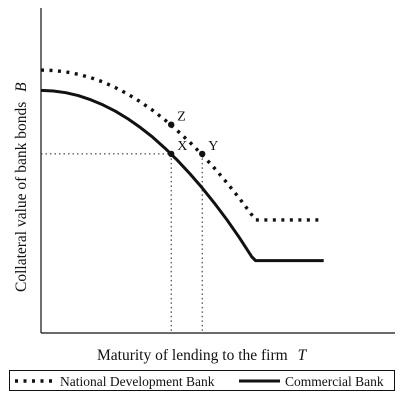 The image size is (404, 403). What do you see at coordinates (21, 187) in the screenshot?
I see `y-axis-label: Collateral value of bank bonds B` at bounding box center [21, 187].